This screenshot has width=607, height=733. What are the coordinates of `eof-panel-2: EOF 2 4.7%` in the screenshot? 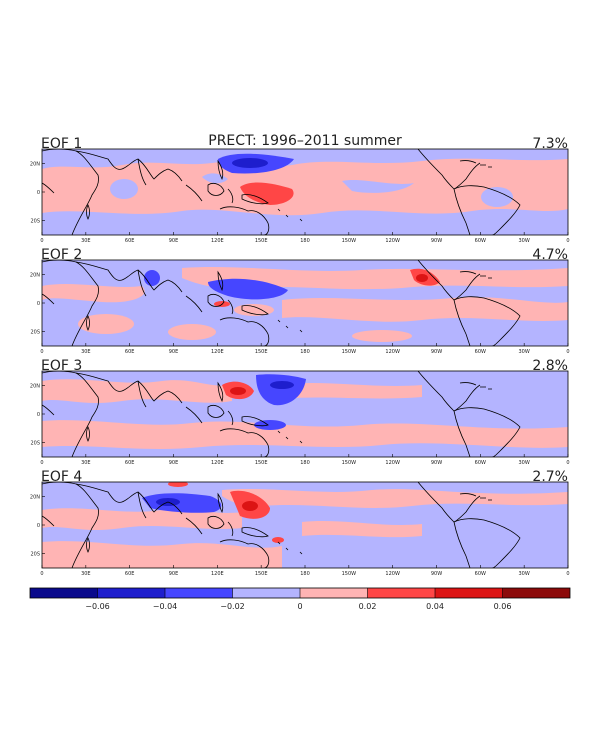 It's located at (305, 297).